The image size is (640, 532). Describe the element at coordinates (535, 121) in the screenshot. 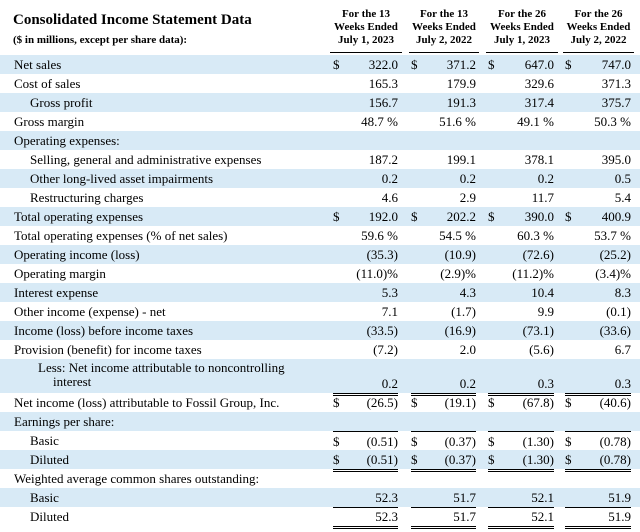

I see `cell-value: 49.1 %` at that location.